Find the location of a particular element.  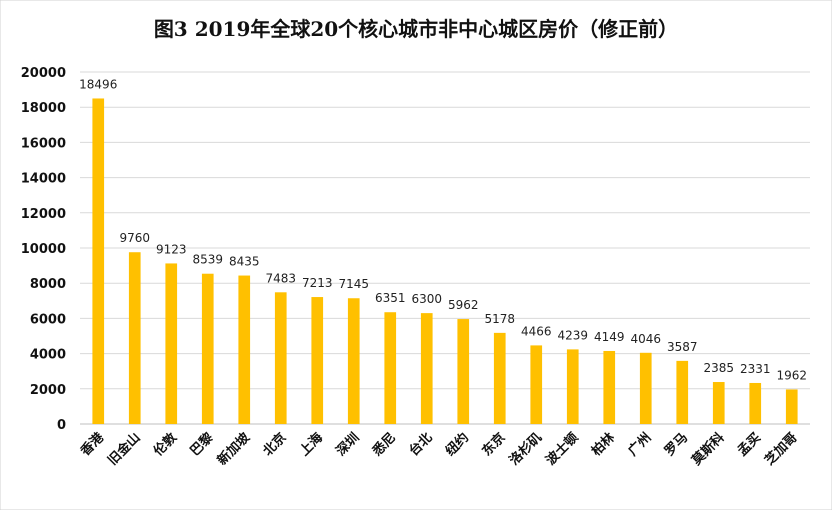

data-label: 5962 is located at coordinates (463, 305).